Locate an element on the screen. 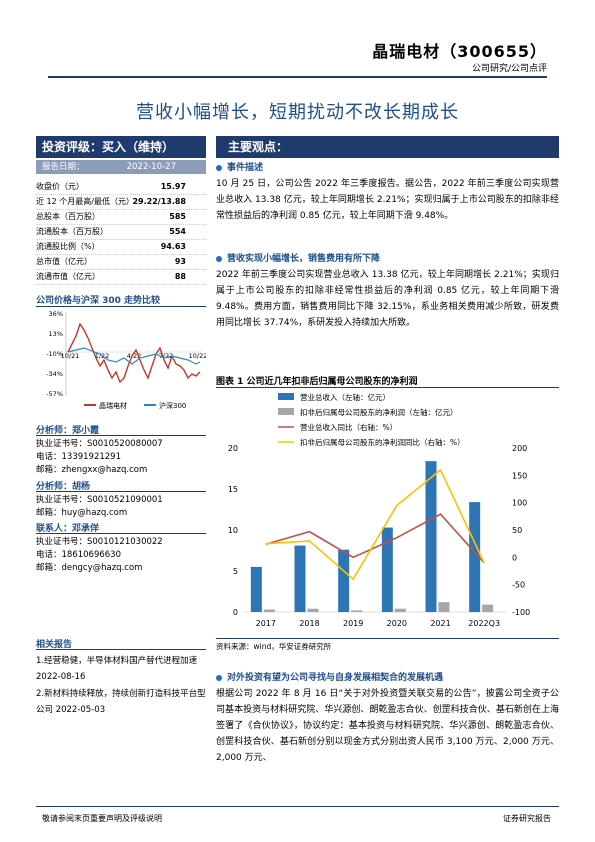  stock-ytick-label: -10% is located at coordinates (54, 354).